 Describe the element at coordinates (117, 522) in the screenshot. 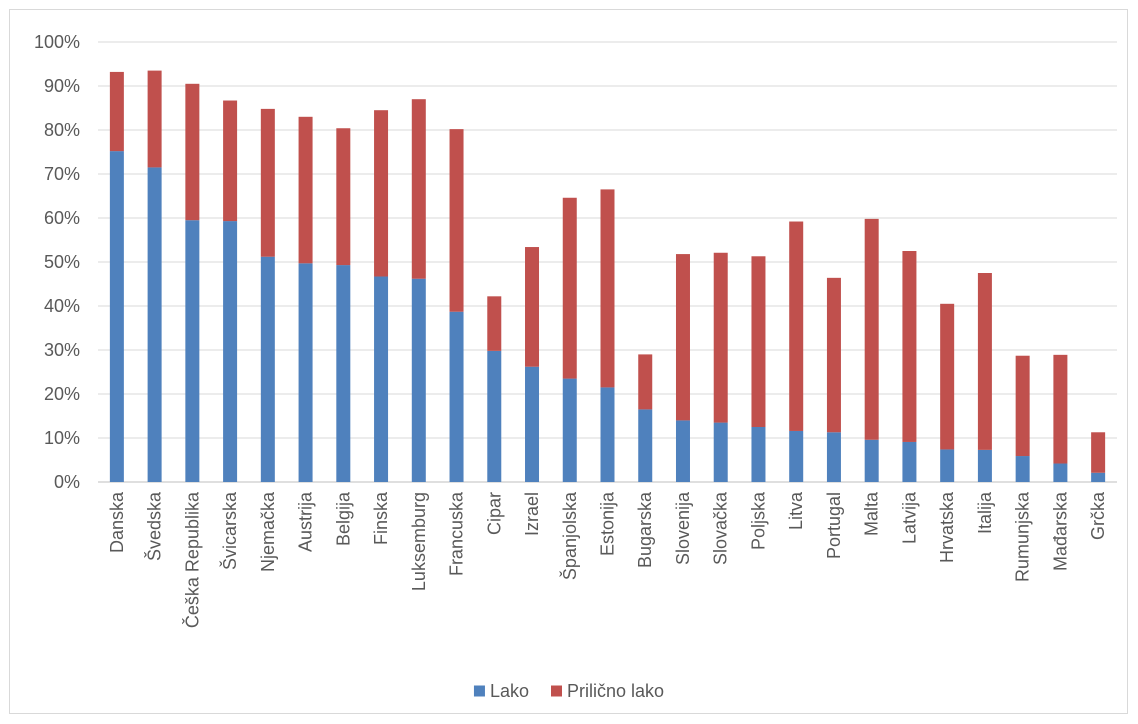

I see `x-tick-label: Danska` at that location.